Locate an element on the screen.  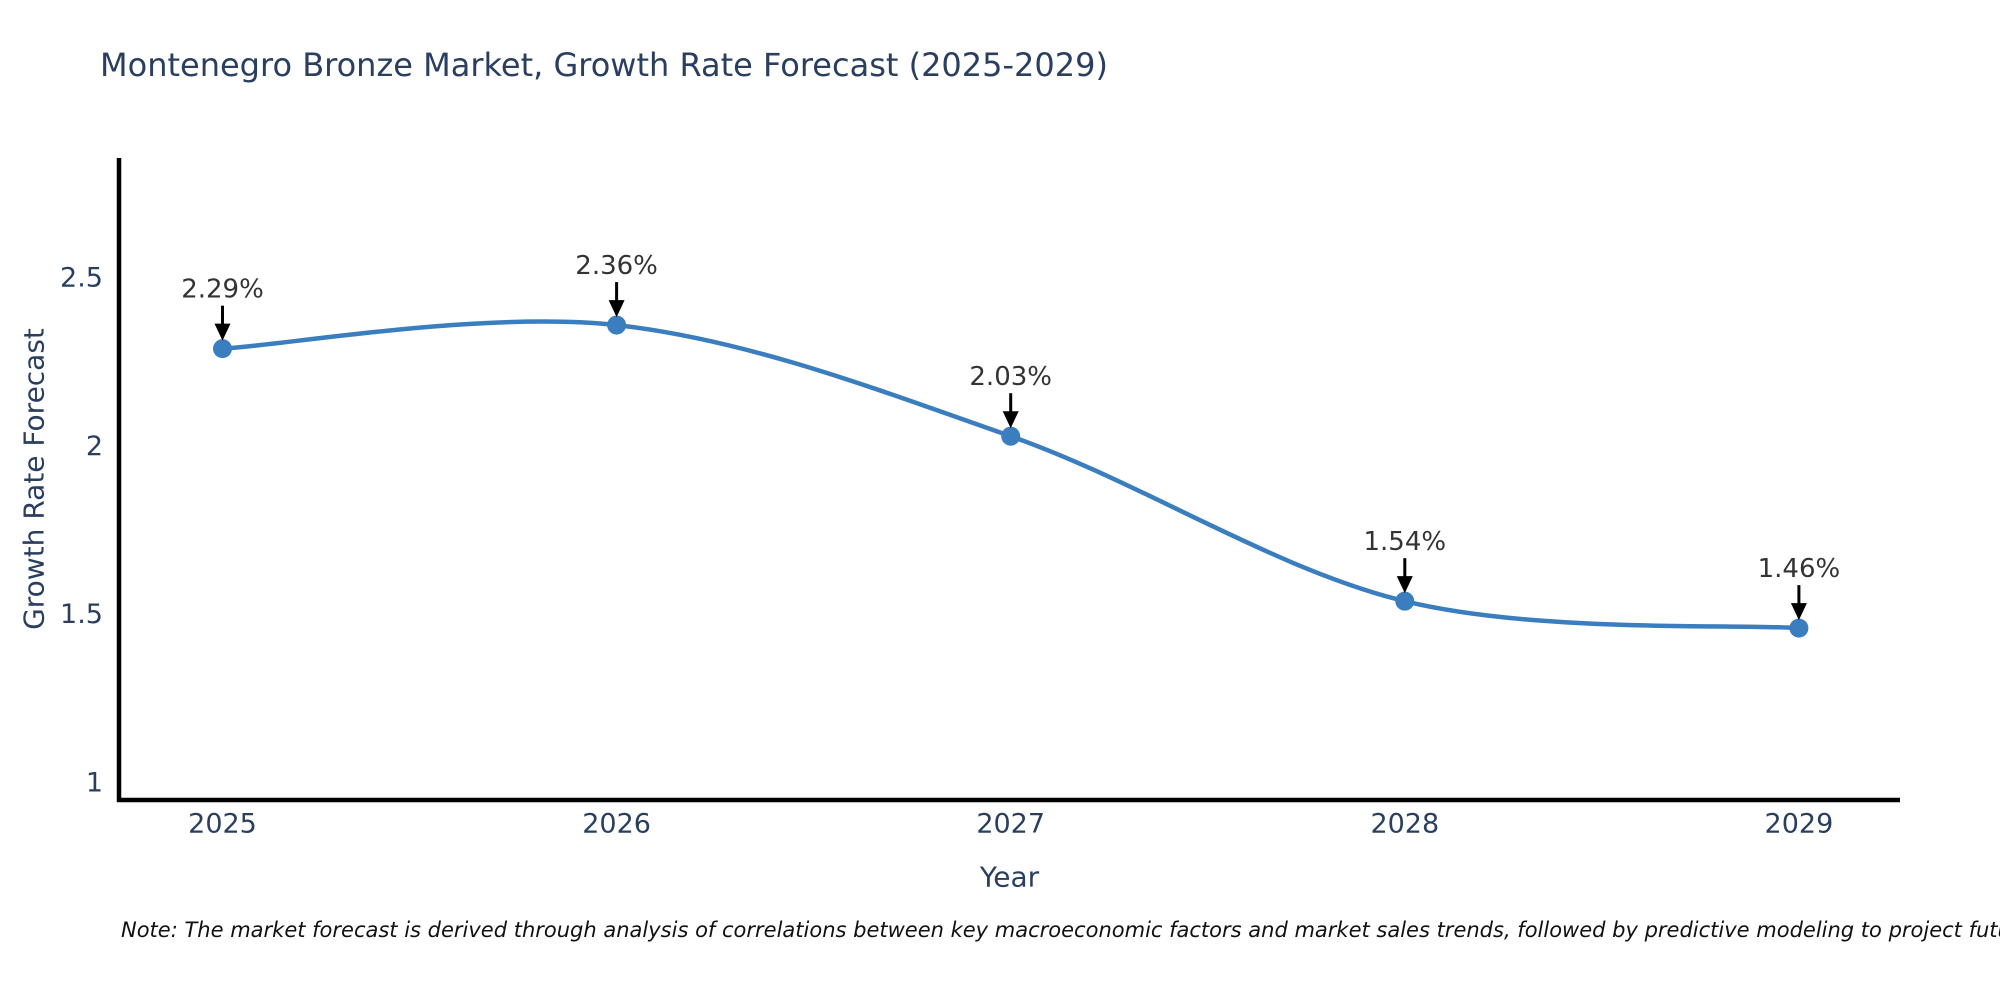
y-tick-label: 1.5 is located at coordinates (81, 614).